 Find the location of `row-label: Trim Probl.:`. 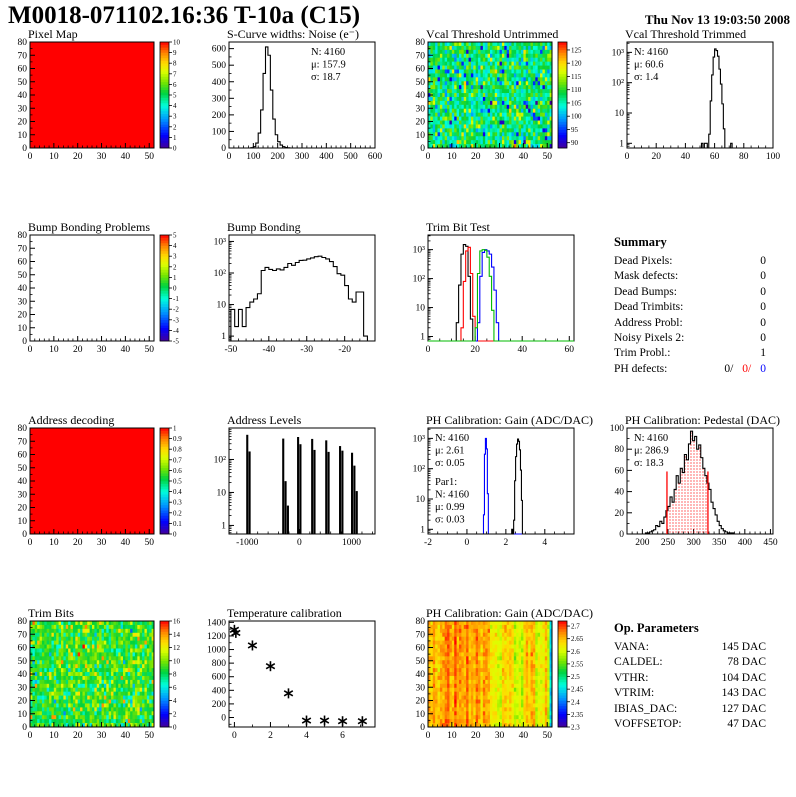

row-label: Trim Probl.: is located at coordinates (642, 353).